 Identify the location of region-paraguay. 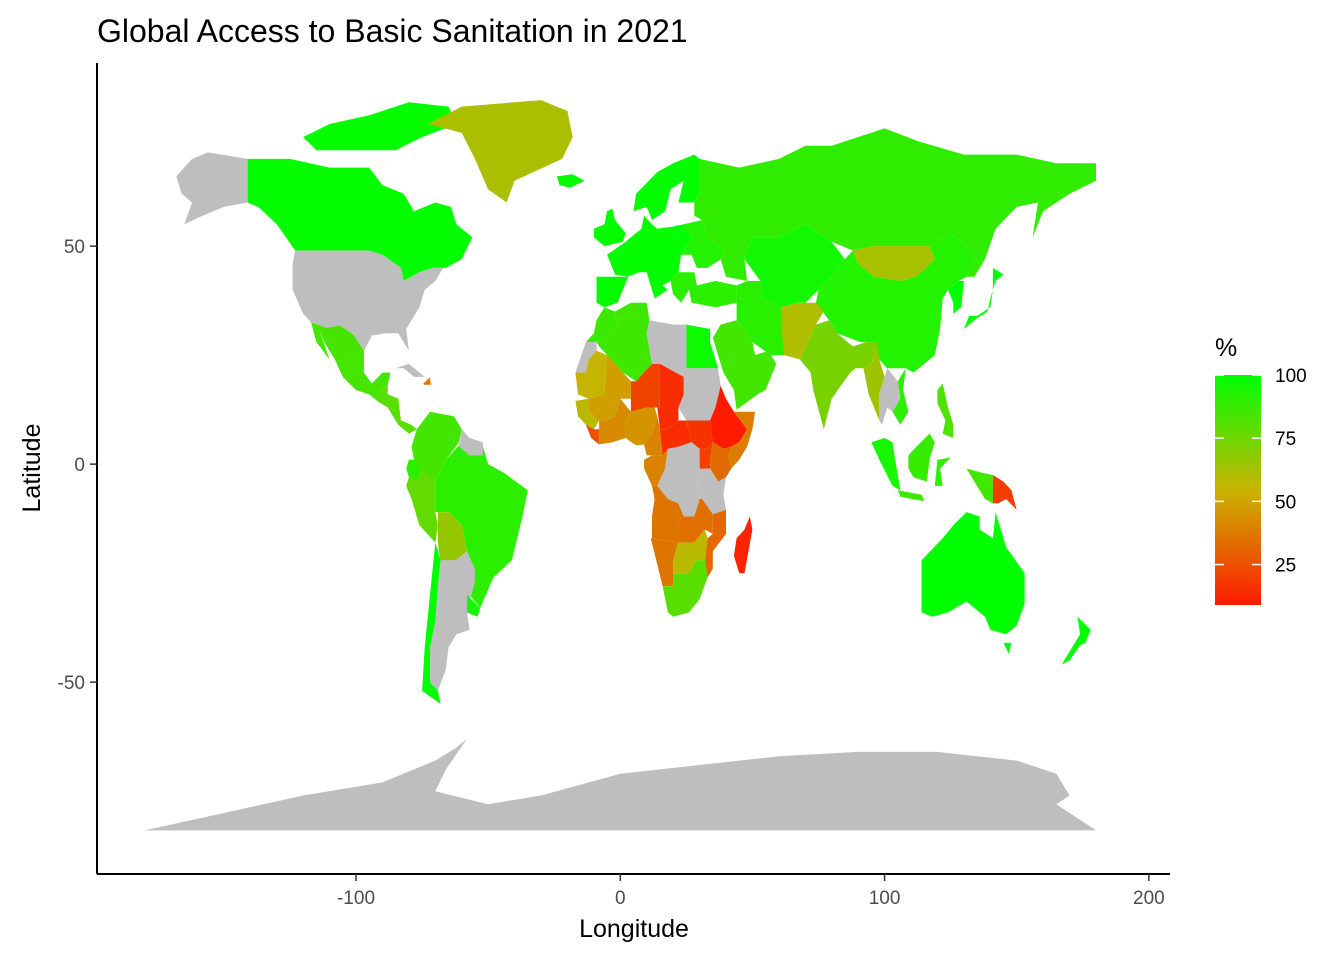
(465, 566).